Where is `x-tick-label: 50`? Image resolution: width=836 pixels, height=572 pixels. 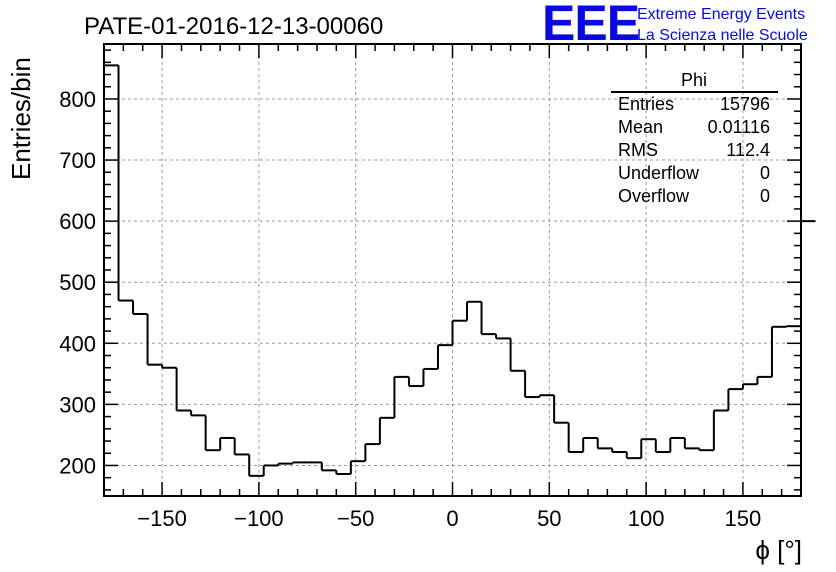 x-tick-label: 50 is located at coordinates (549, 518).